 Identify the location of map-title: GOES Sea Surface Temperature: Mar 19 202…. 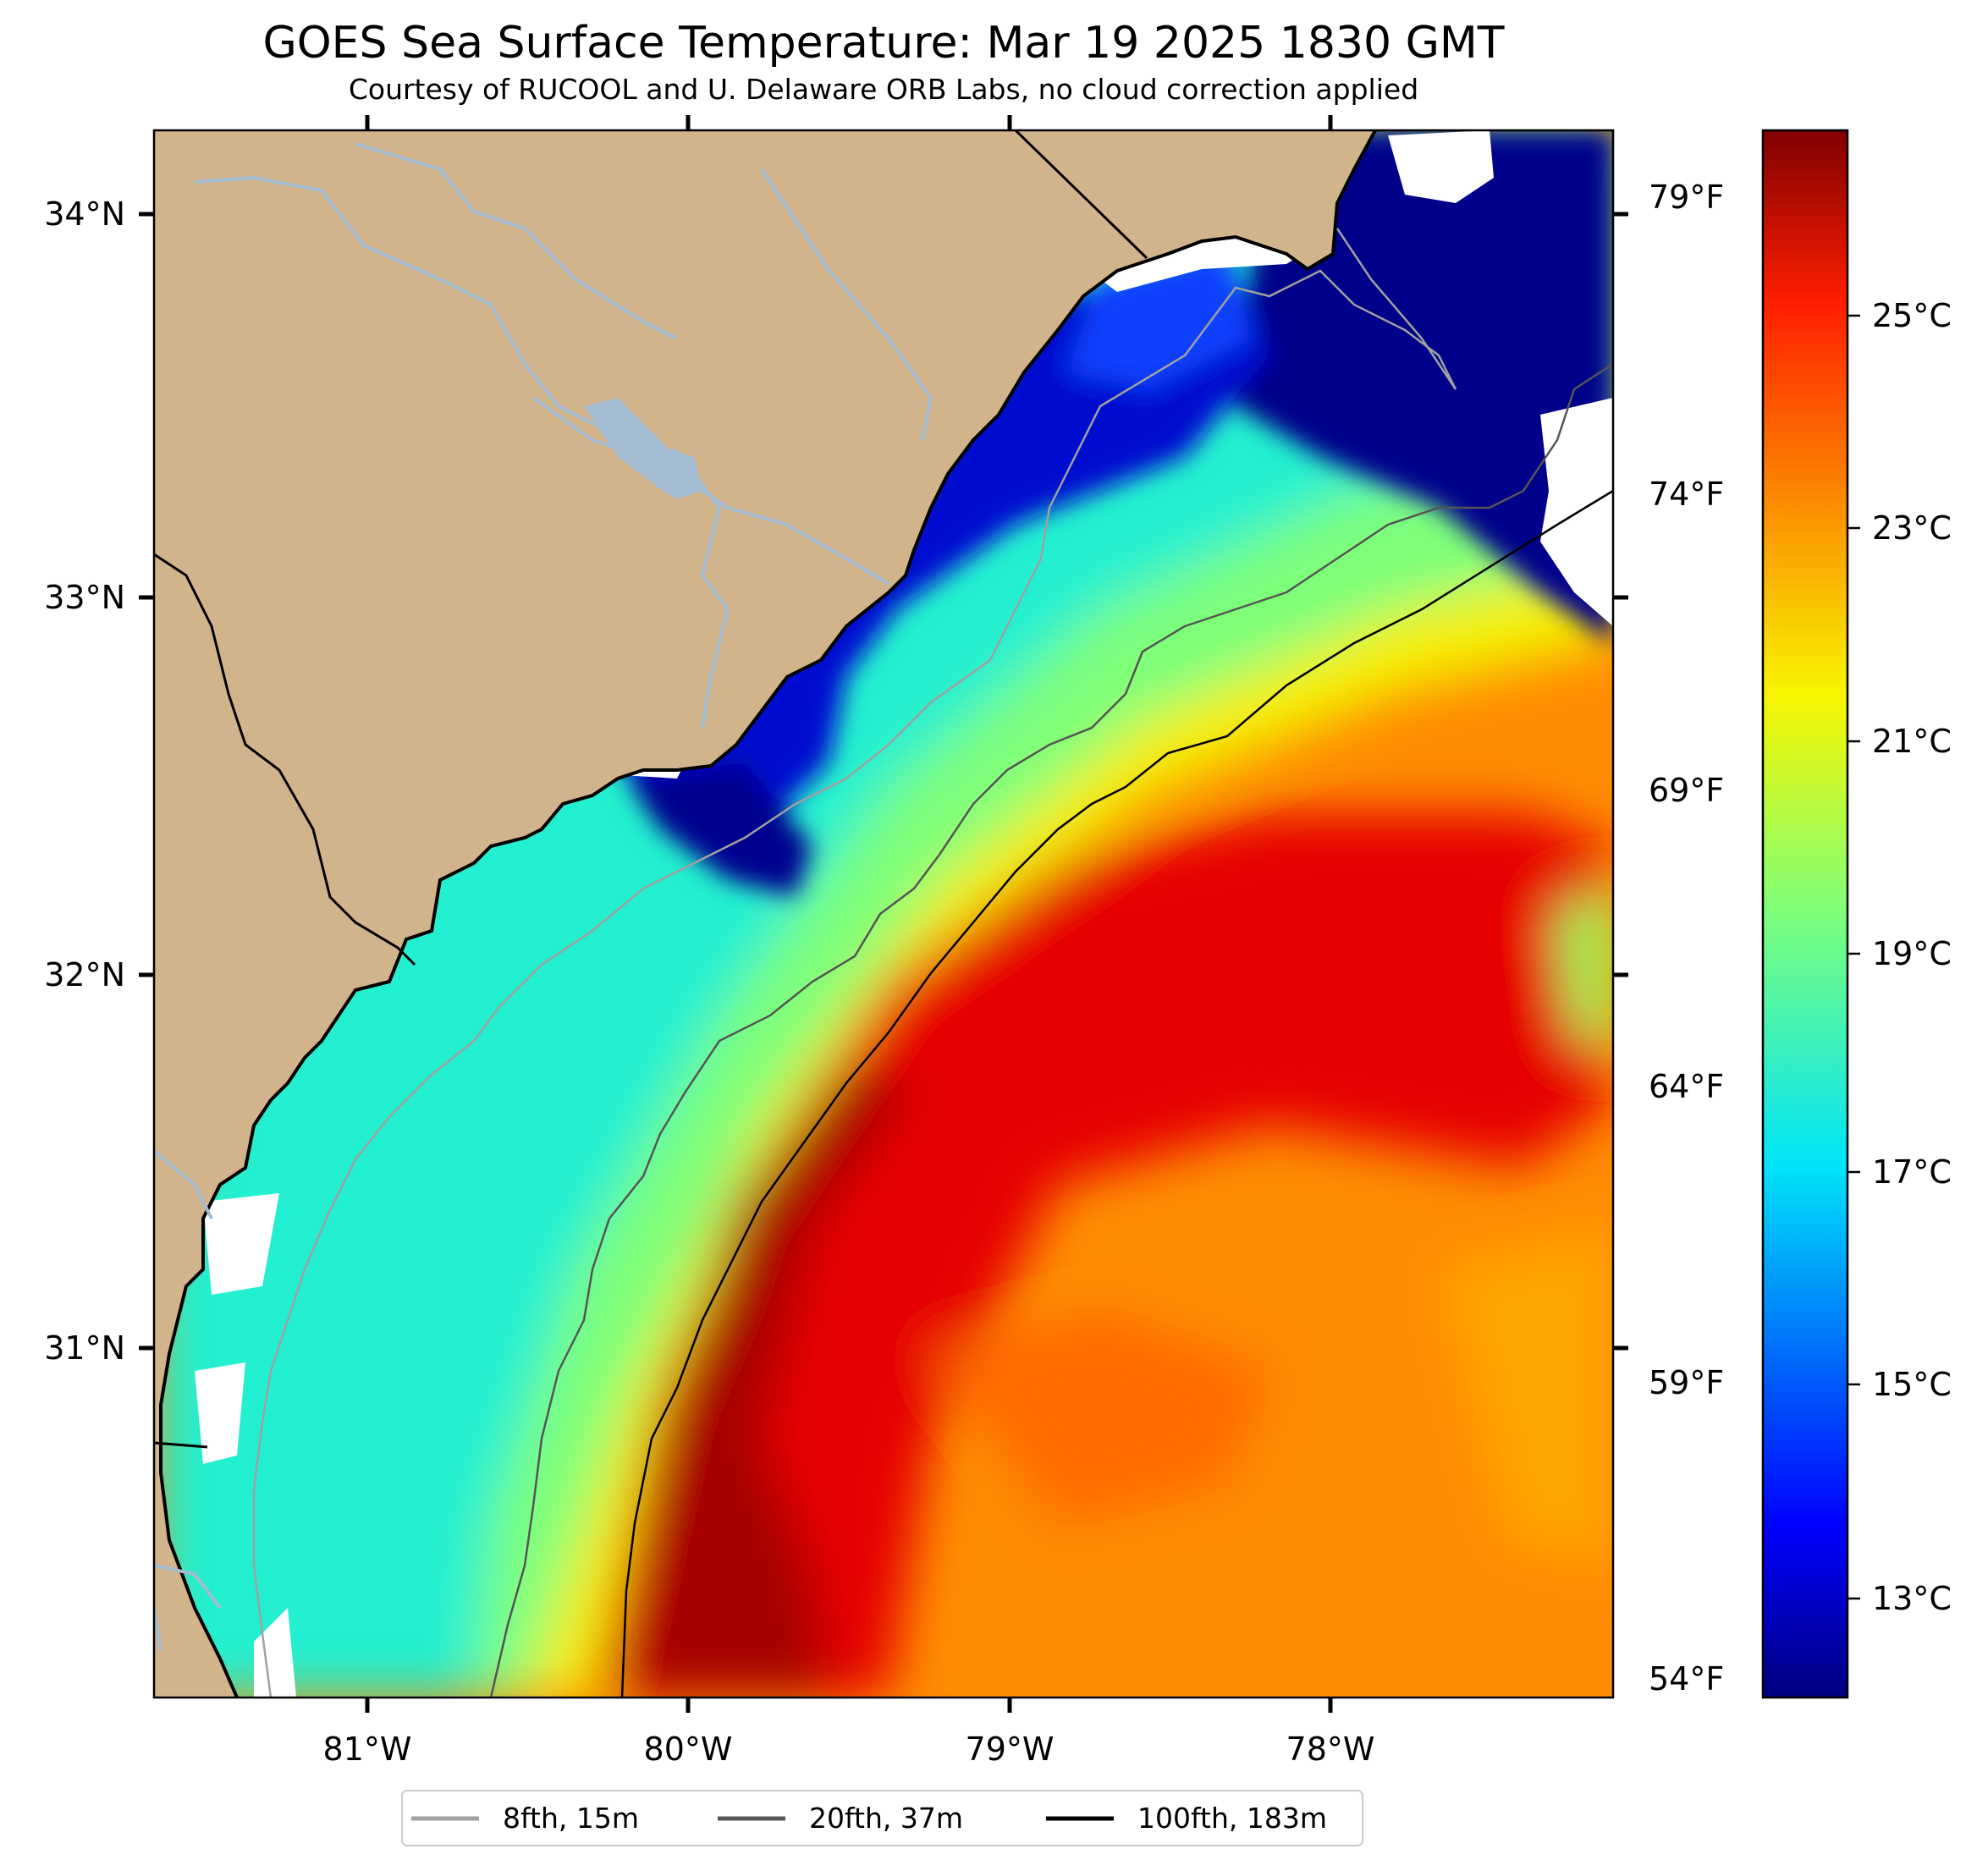
(883, 44).